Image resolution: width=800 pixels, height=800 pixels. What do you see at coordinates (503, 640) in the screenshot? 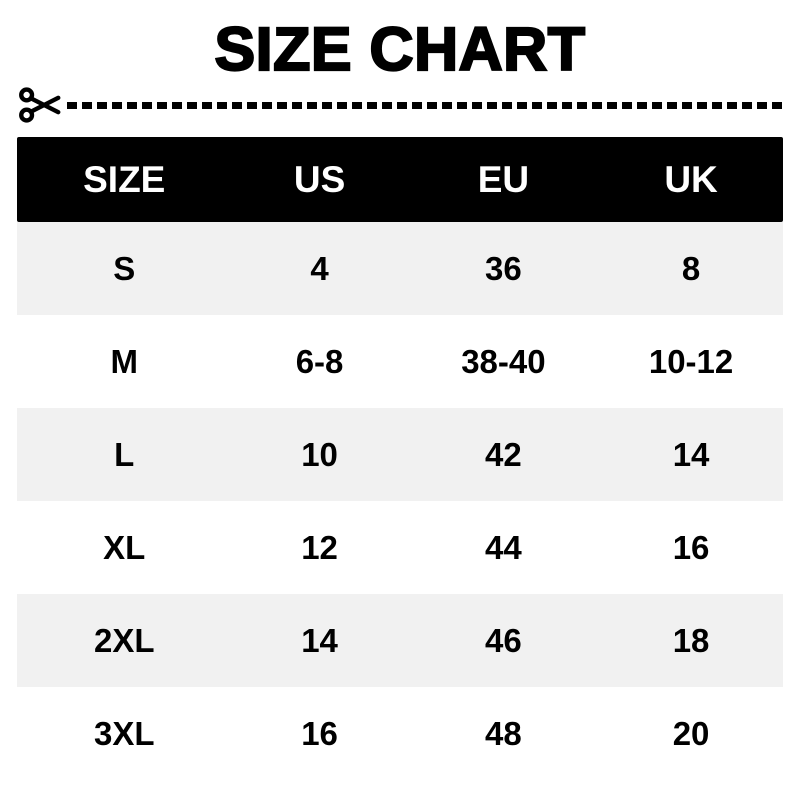
I see `cell-eu-value: 46` at bounding box center [503, 640].